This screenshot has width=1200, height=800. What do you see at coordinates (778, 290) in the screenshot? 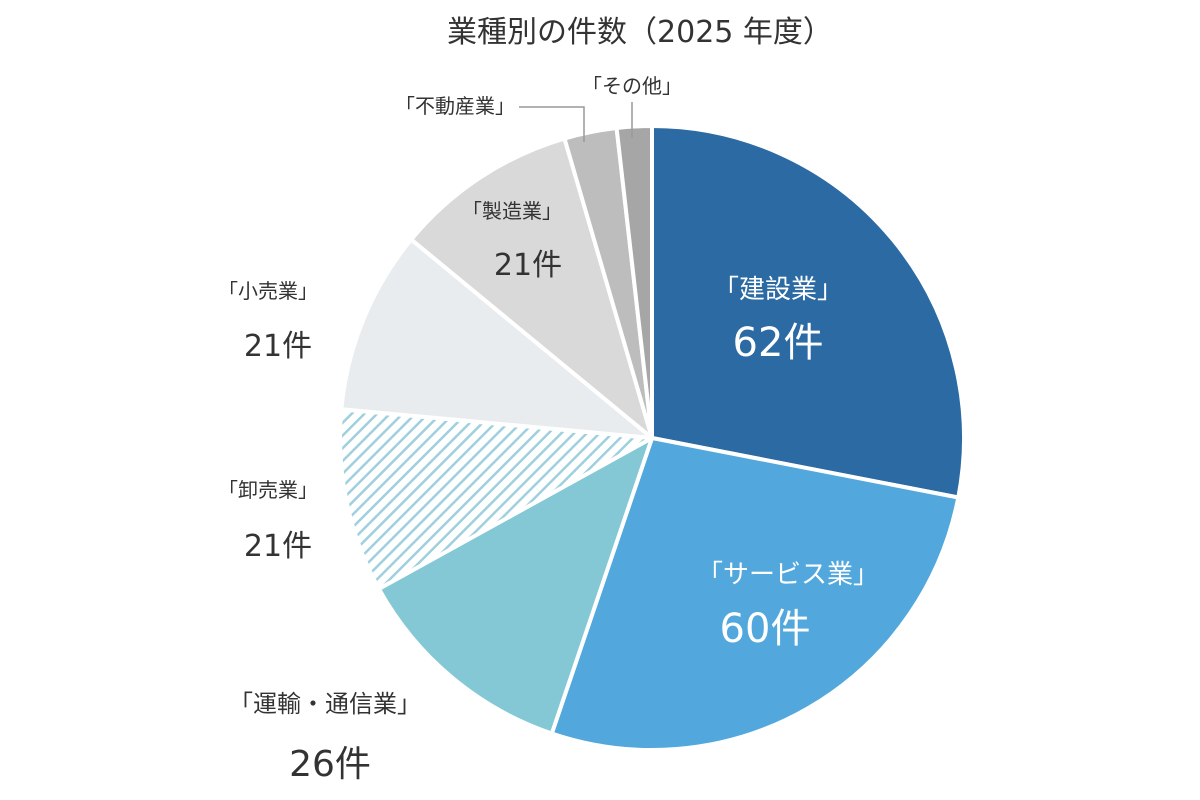
I see `slice-category-label: 「建設業」` at bounding box center [778, 290].